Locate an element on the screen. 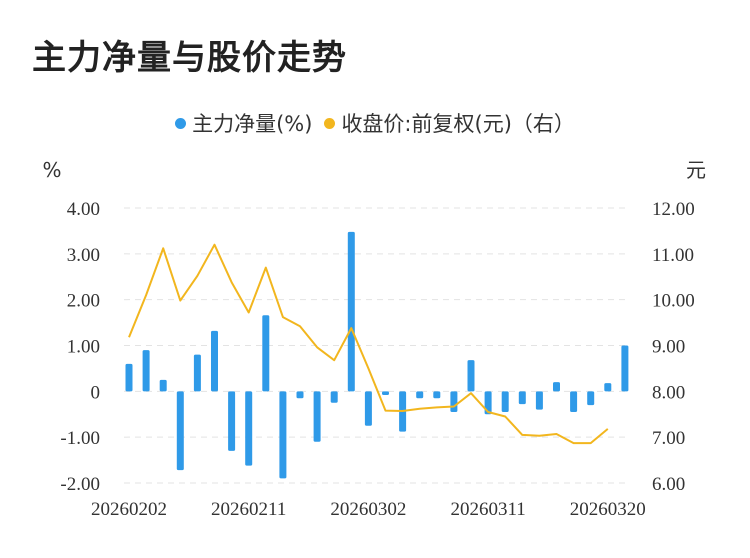  right-tick-label: 9.00 is located at coordinates (668, 347).